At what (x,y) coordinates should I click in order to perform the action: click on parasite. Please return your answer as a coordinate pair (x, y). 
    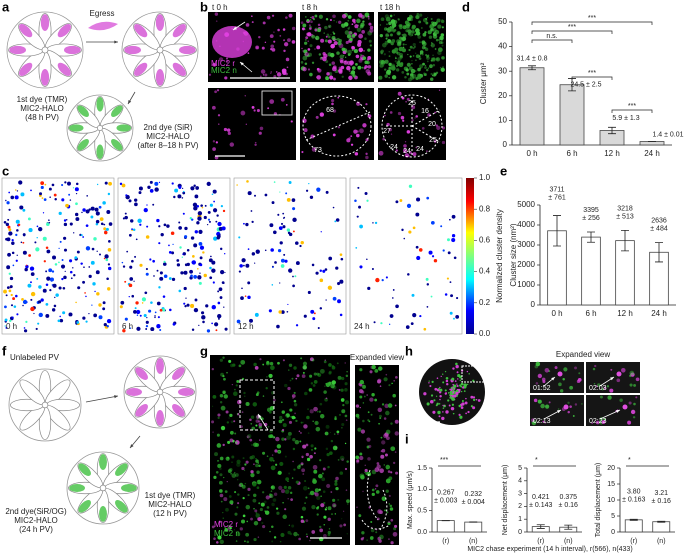
    Looking at the image, I should click on (90, 475).